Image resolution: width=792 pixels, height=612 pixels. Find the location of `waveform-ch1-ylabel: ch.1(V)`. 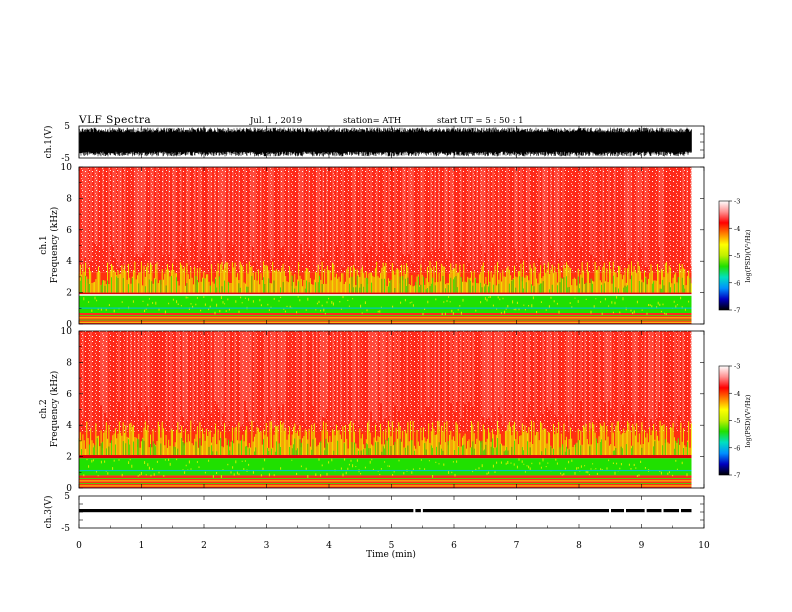

waveform-ch1-ylabel: ch.1(V) is located at coordinates (48, 142).